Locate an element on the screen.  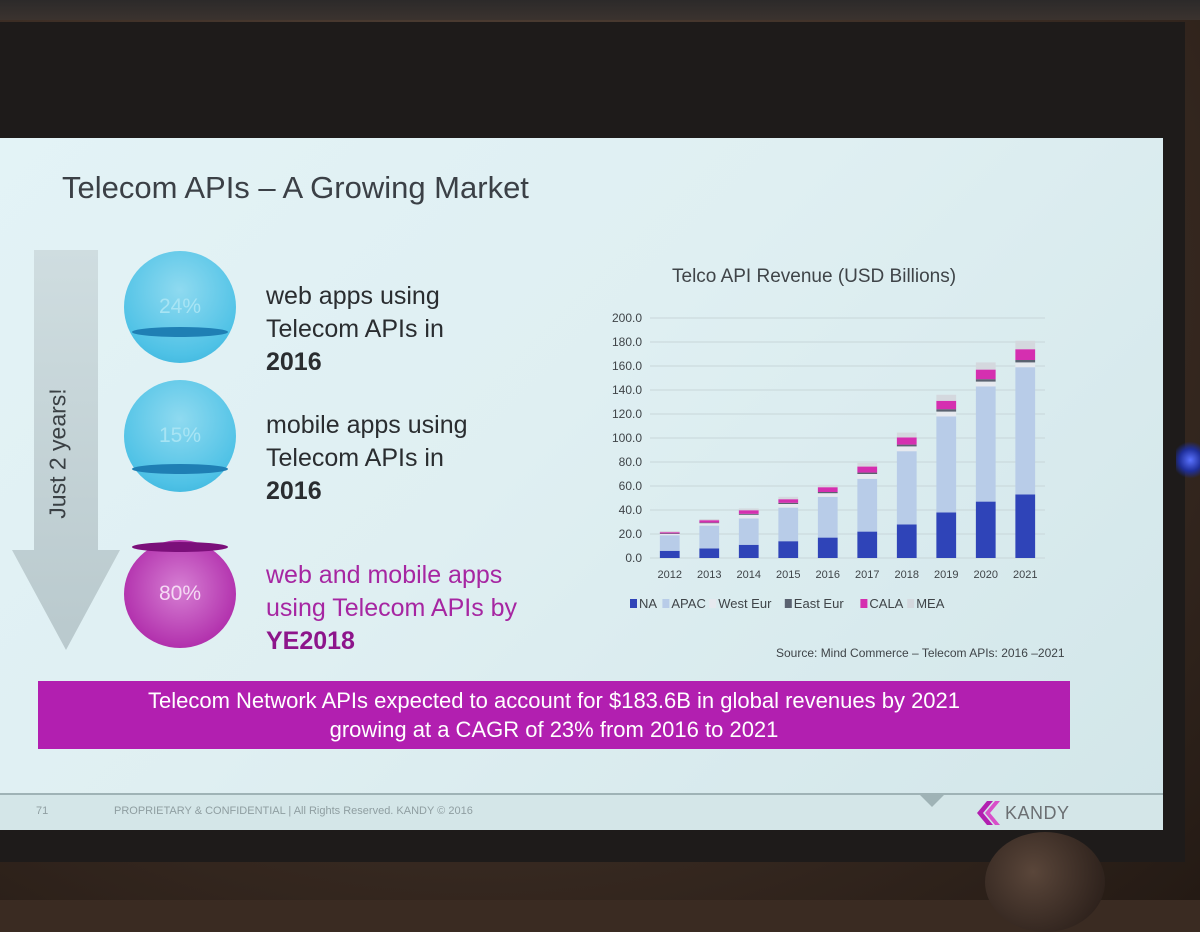
logo-text: KANDY is located at coordinates (1037, 812).